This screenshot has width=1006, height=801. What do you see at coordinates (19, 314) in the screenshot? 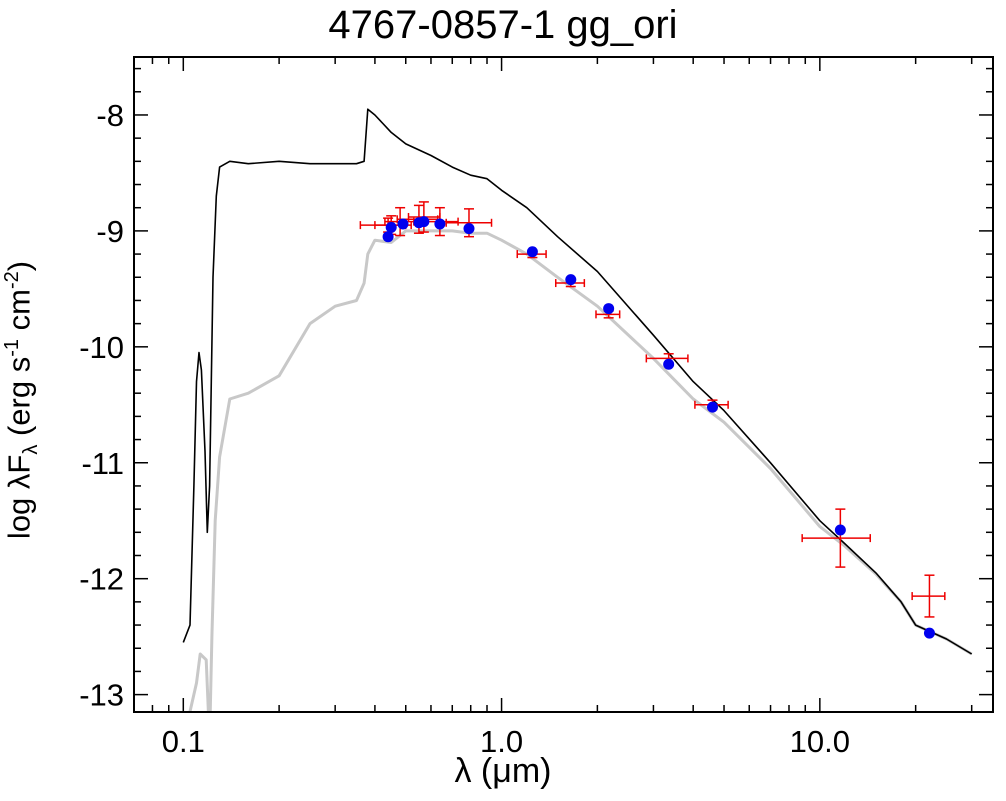
I see `y-axis-label-mid2: cm` at bounding box center [19, 314].